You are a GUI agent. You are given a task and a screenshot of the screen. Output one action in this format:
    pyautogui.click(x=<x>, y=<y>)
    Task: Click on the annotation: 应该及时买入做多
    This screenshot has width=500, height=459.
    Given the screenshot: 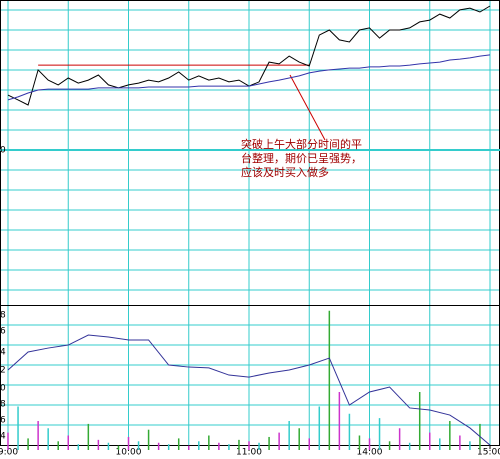 What is the action you would take?
    pyautogui.click(x=285, y=172)
    